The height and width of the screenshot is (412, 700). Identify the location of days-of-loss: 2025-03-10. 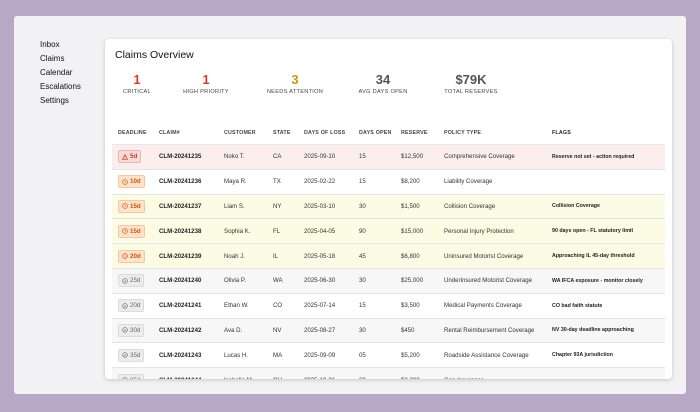
(320, 206).